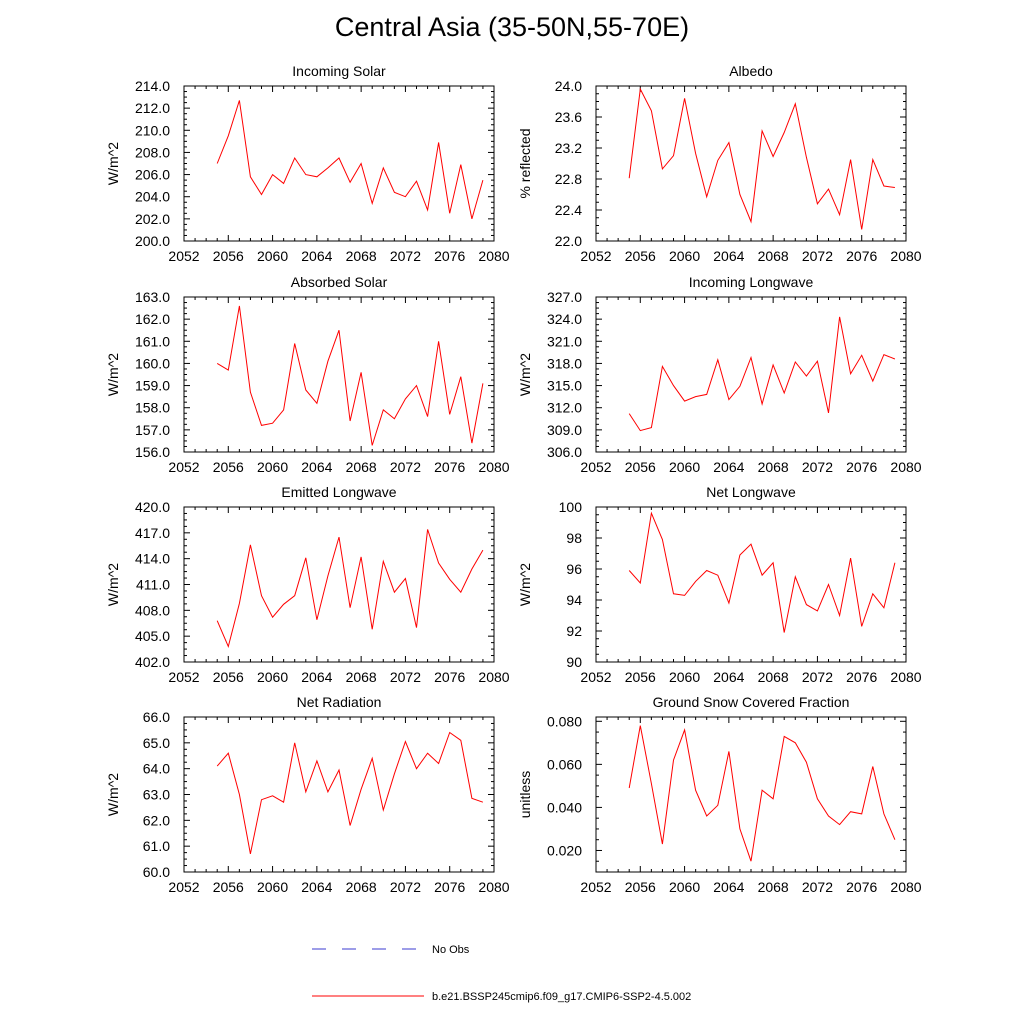 This screenshot has height=1024, width=1024. What do you see at coordinates (152, 108) in the screenshot?
I see `y-tick-label: 212.0` at bounding box center [152, 108].